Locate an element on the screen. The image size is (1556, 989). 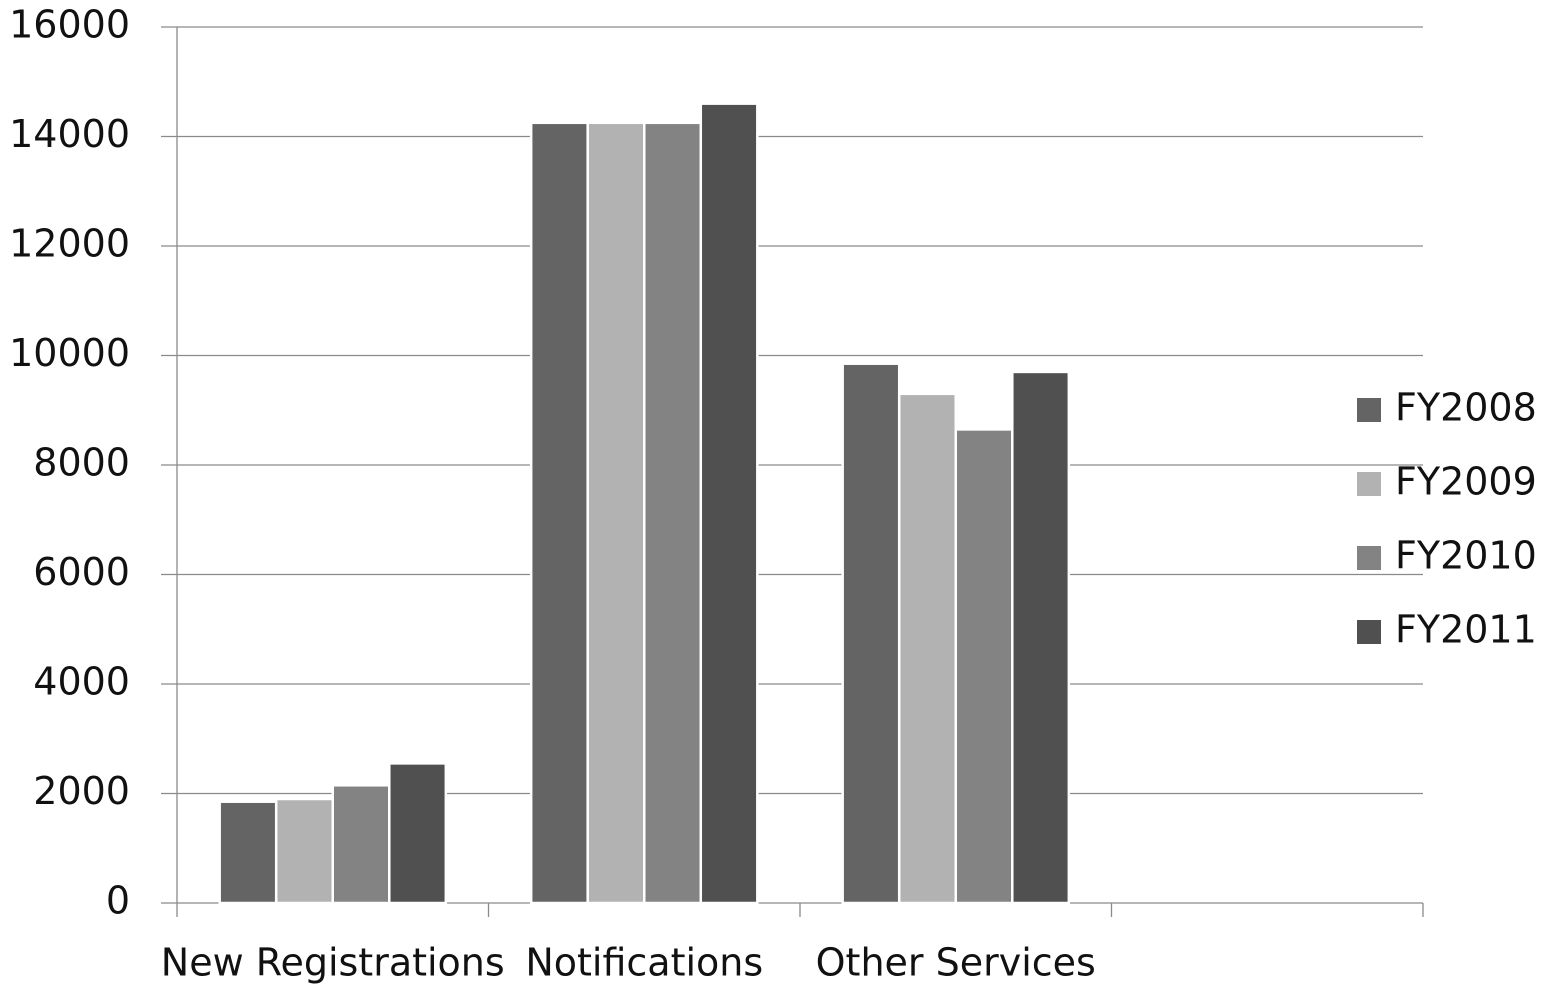
legend-label: FY2010 is located at coordinates (1466, 556).